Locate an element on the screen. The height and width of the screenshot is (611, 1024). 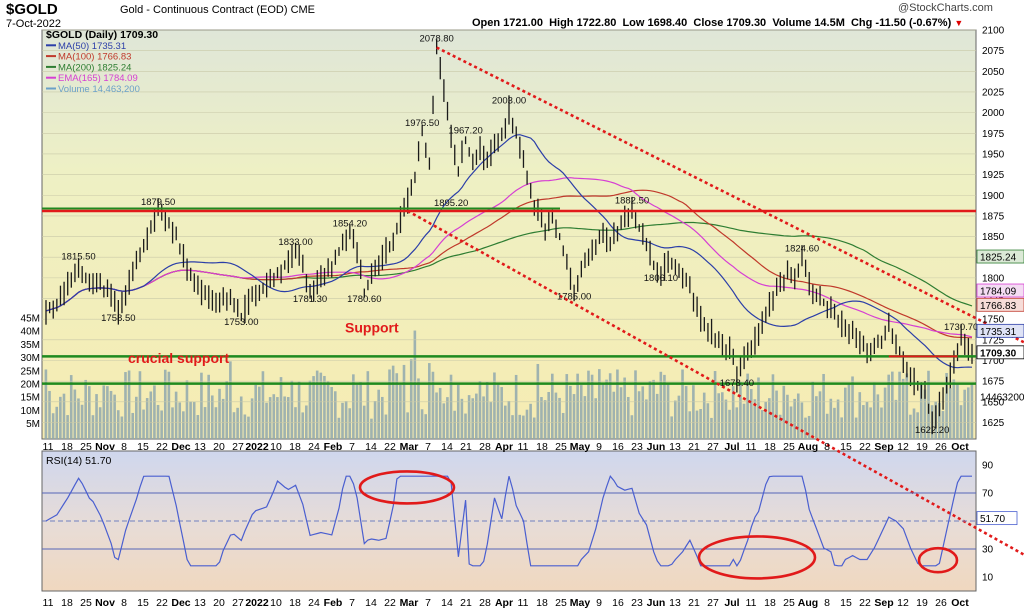
chart-date: 7-Oct-2022 is located at coordinates (34, 24).